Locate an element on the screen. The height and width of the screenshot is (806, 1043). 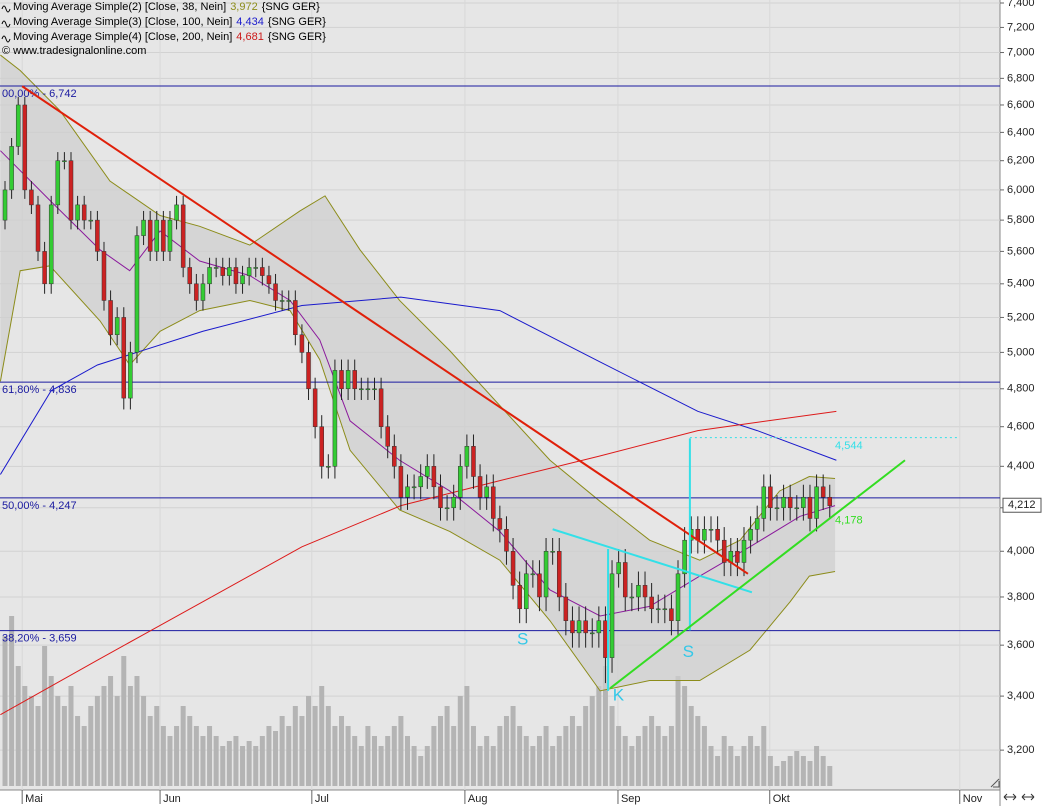
annotation: S is located at coordinates (688, 651).